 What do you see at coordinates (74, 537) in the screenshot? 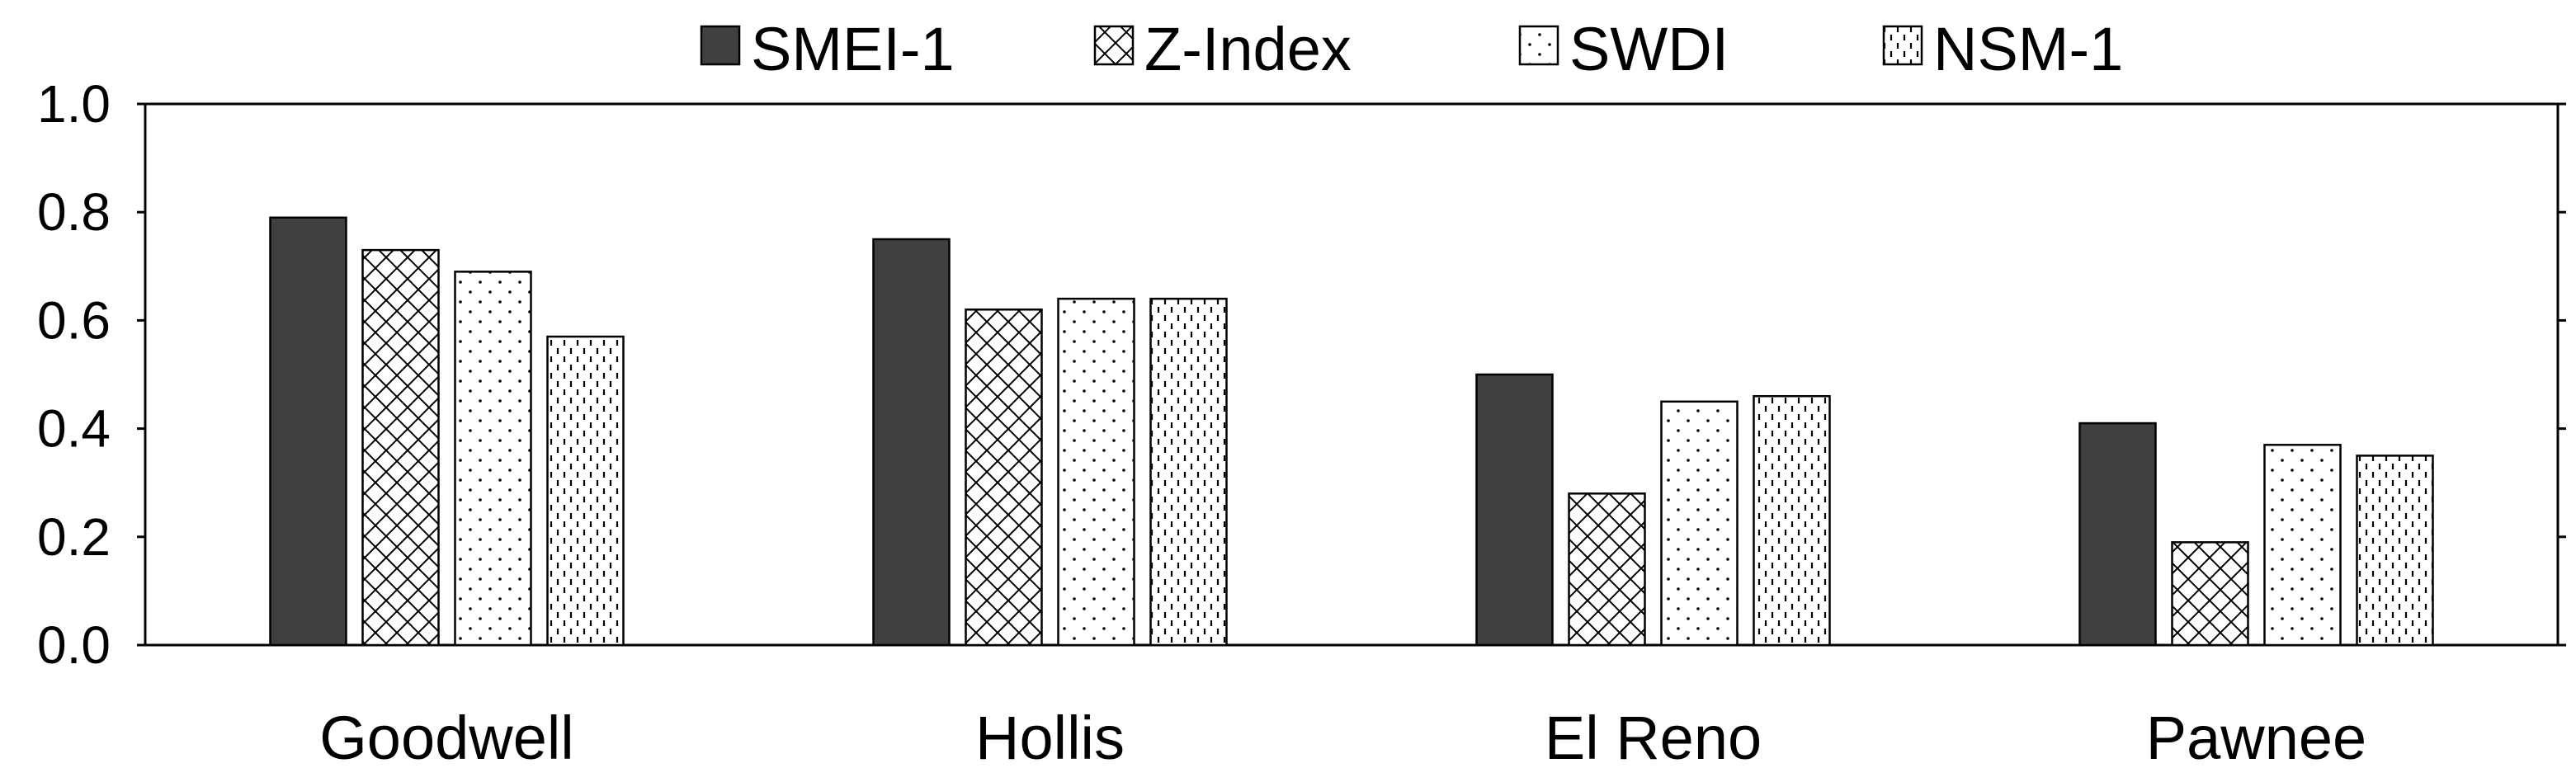
I see `y-tick-label: 0.2` at bounding box center [74, 537].